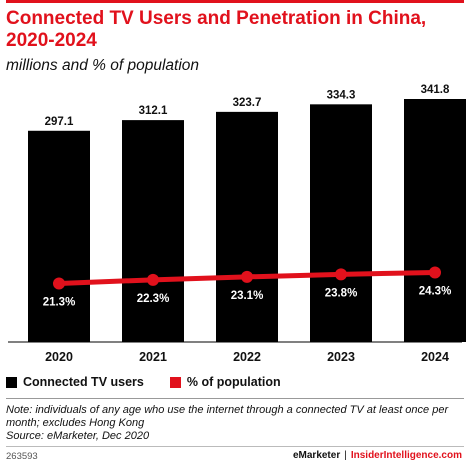  Describe the element at coordinates (22, 456) in the screenshot. I see `chart-id: 263593` at that location.